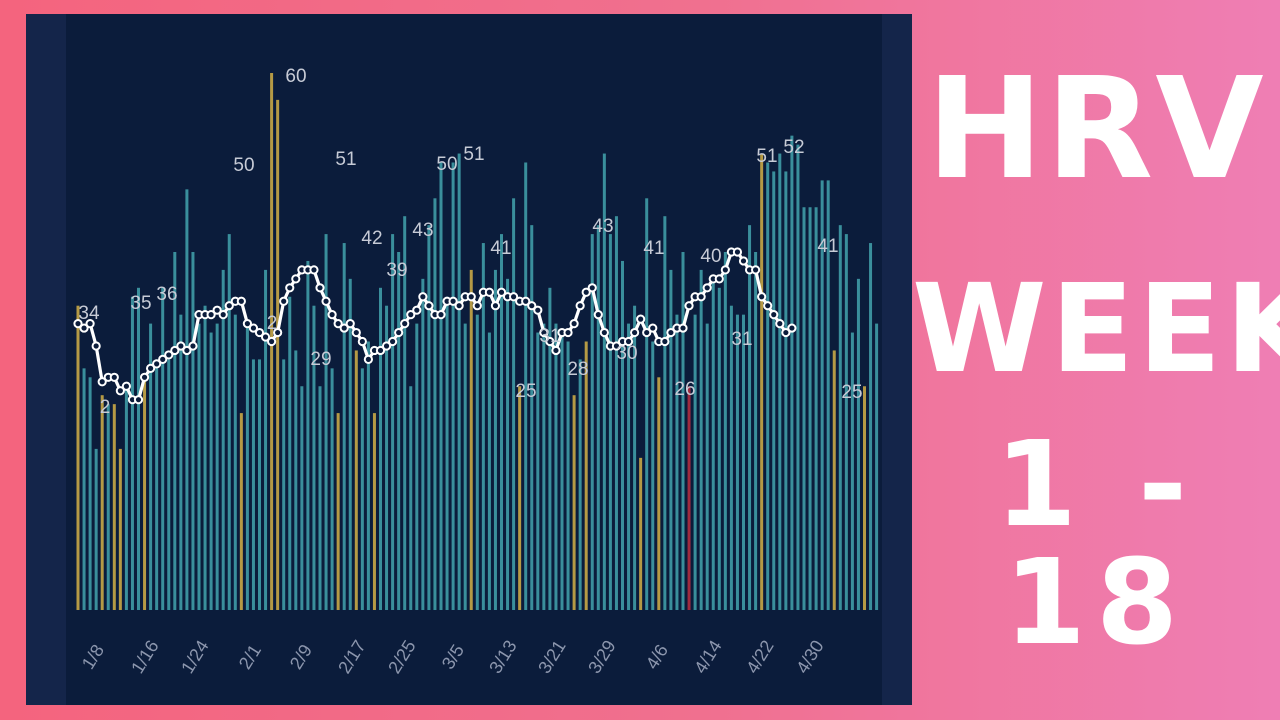  What do you see at coordinates (145, 657) in the screenshot?
I see `x-tick-label: 1/16` at bounding box center [145, 657].